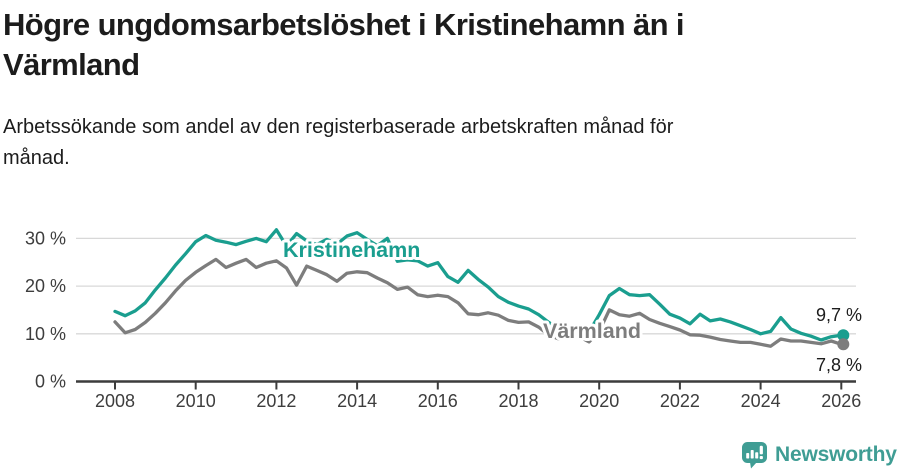 Image resolution: width=900 pixels, height=474 pixels. Describe the element at coordinates (50, 382) in the screenshot. I see `y-tick-label-0: 0 %` at that location.